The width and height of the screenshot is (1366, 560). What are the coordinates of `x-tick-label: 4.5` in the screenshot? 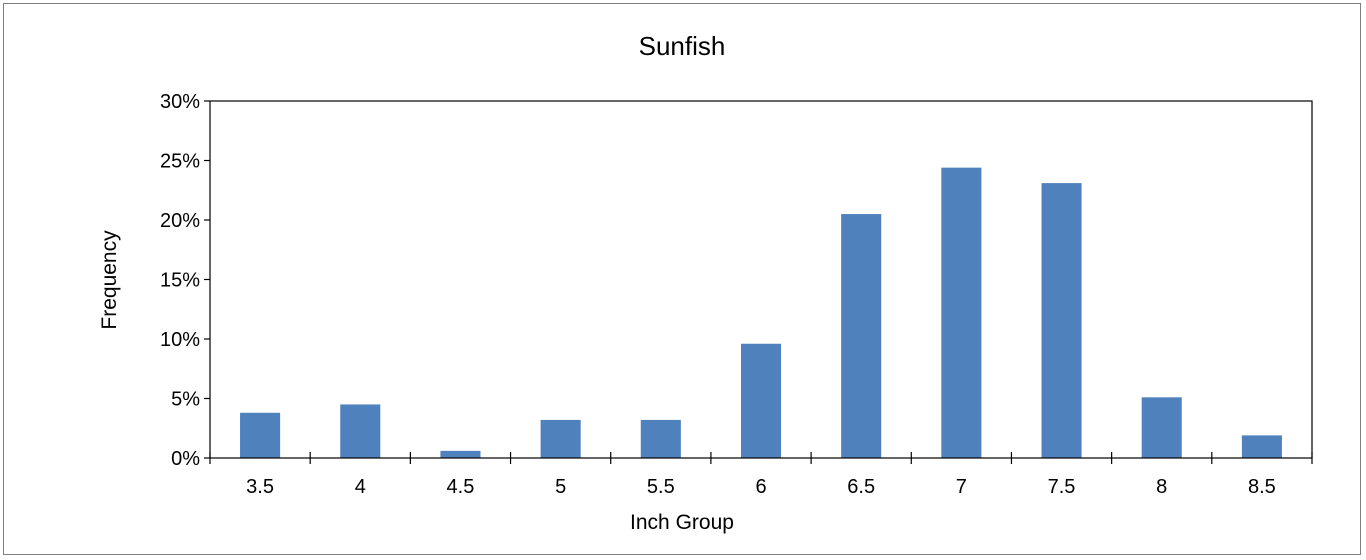 It's located at (461, 487).